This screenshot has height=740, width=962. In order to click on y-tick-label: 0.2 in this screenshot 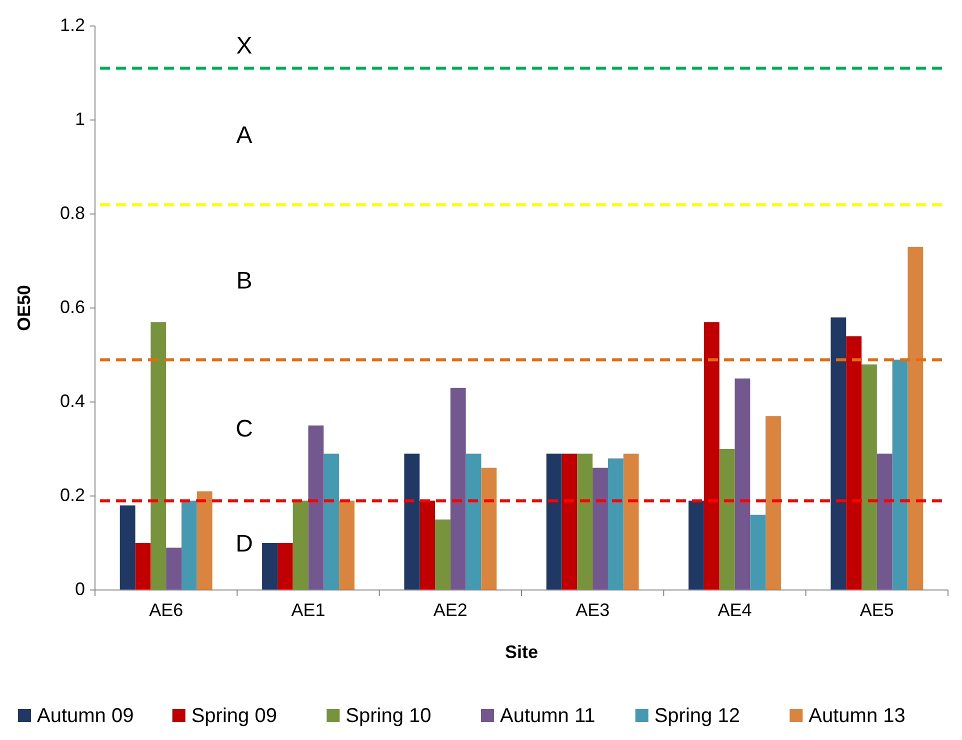, I will do `click(72, 494)`.